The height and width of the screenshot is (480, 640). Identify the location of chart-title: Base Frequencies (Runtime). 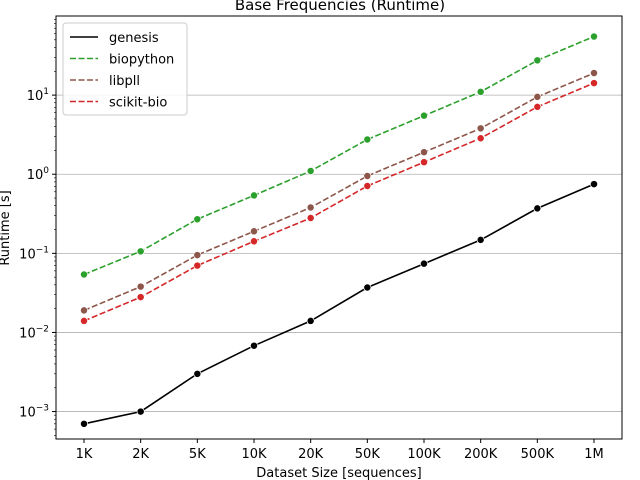
(340, 7).